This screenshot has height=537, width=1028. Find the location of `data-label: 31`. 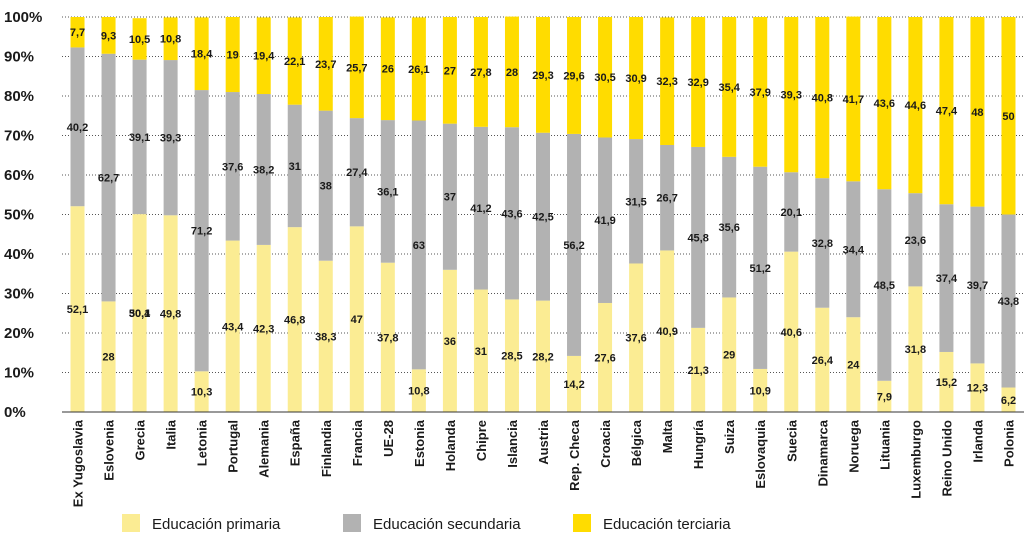

data-label: 31 is located at coordinates (295, 167).